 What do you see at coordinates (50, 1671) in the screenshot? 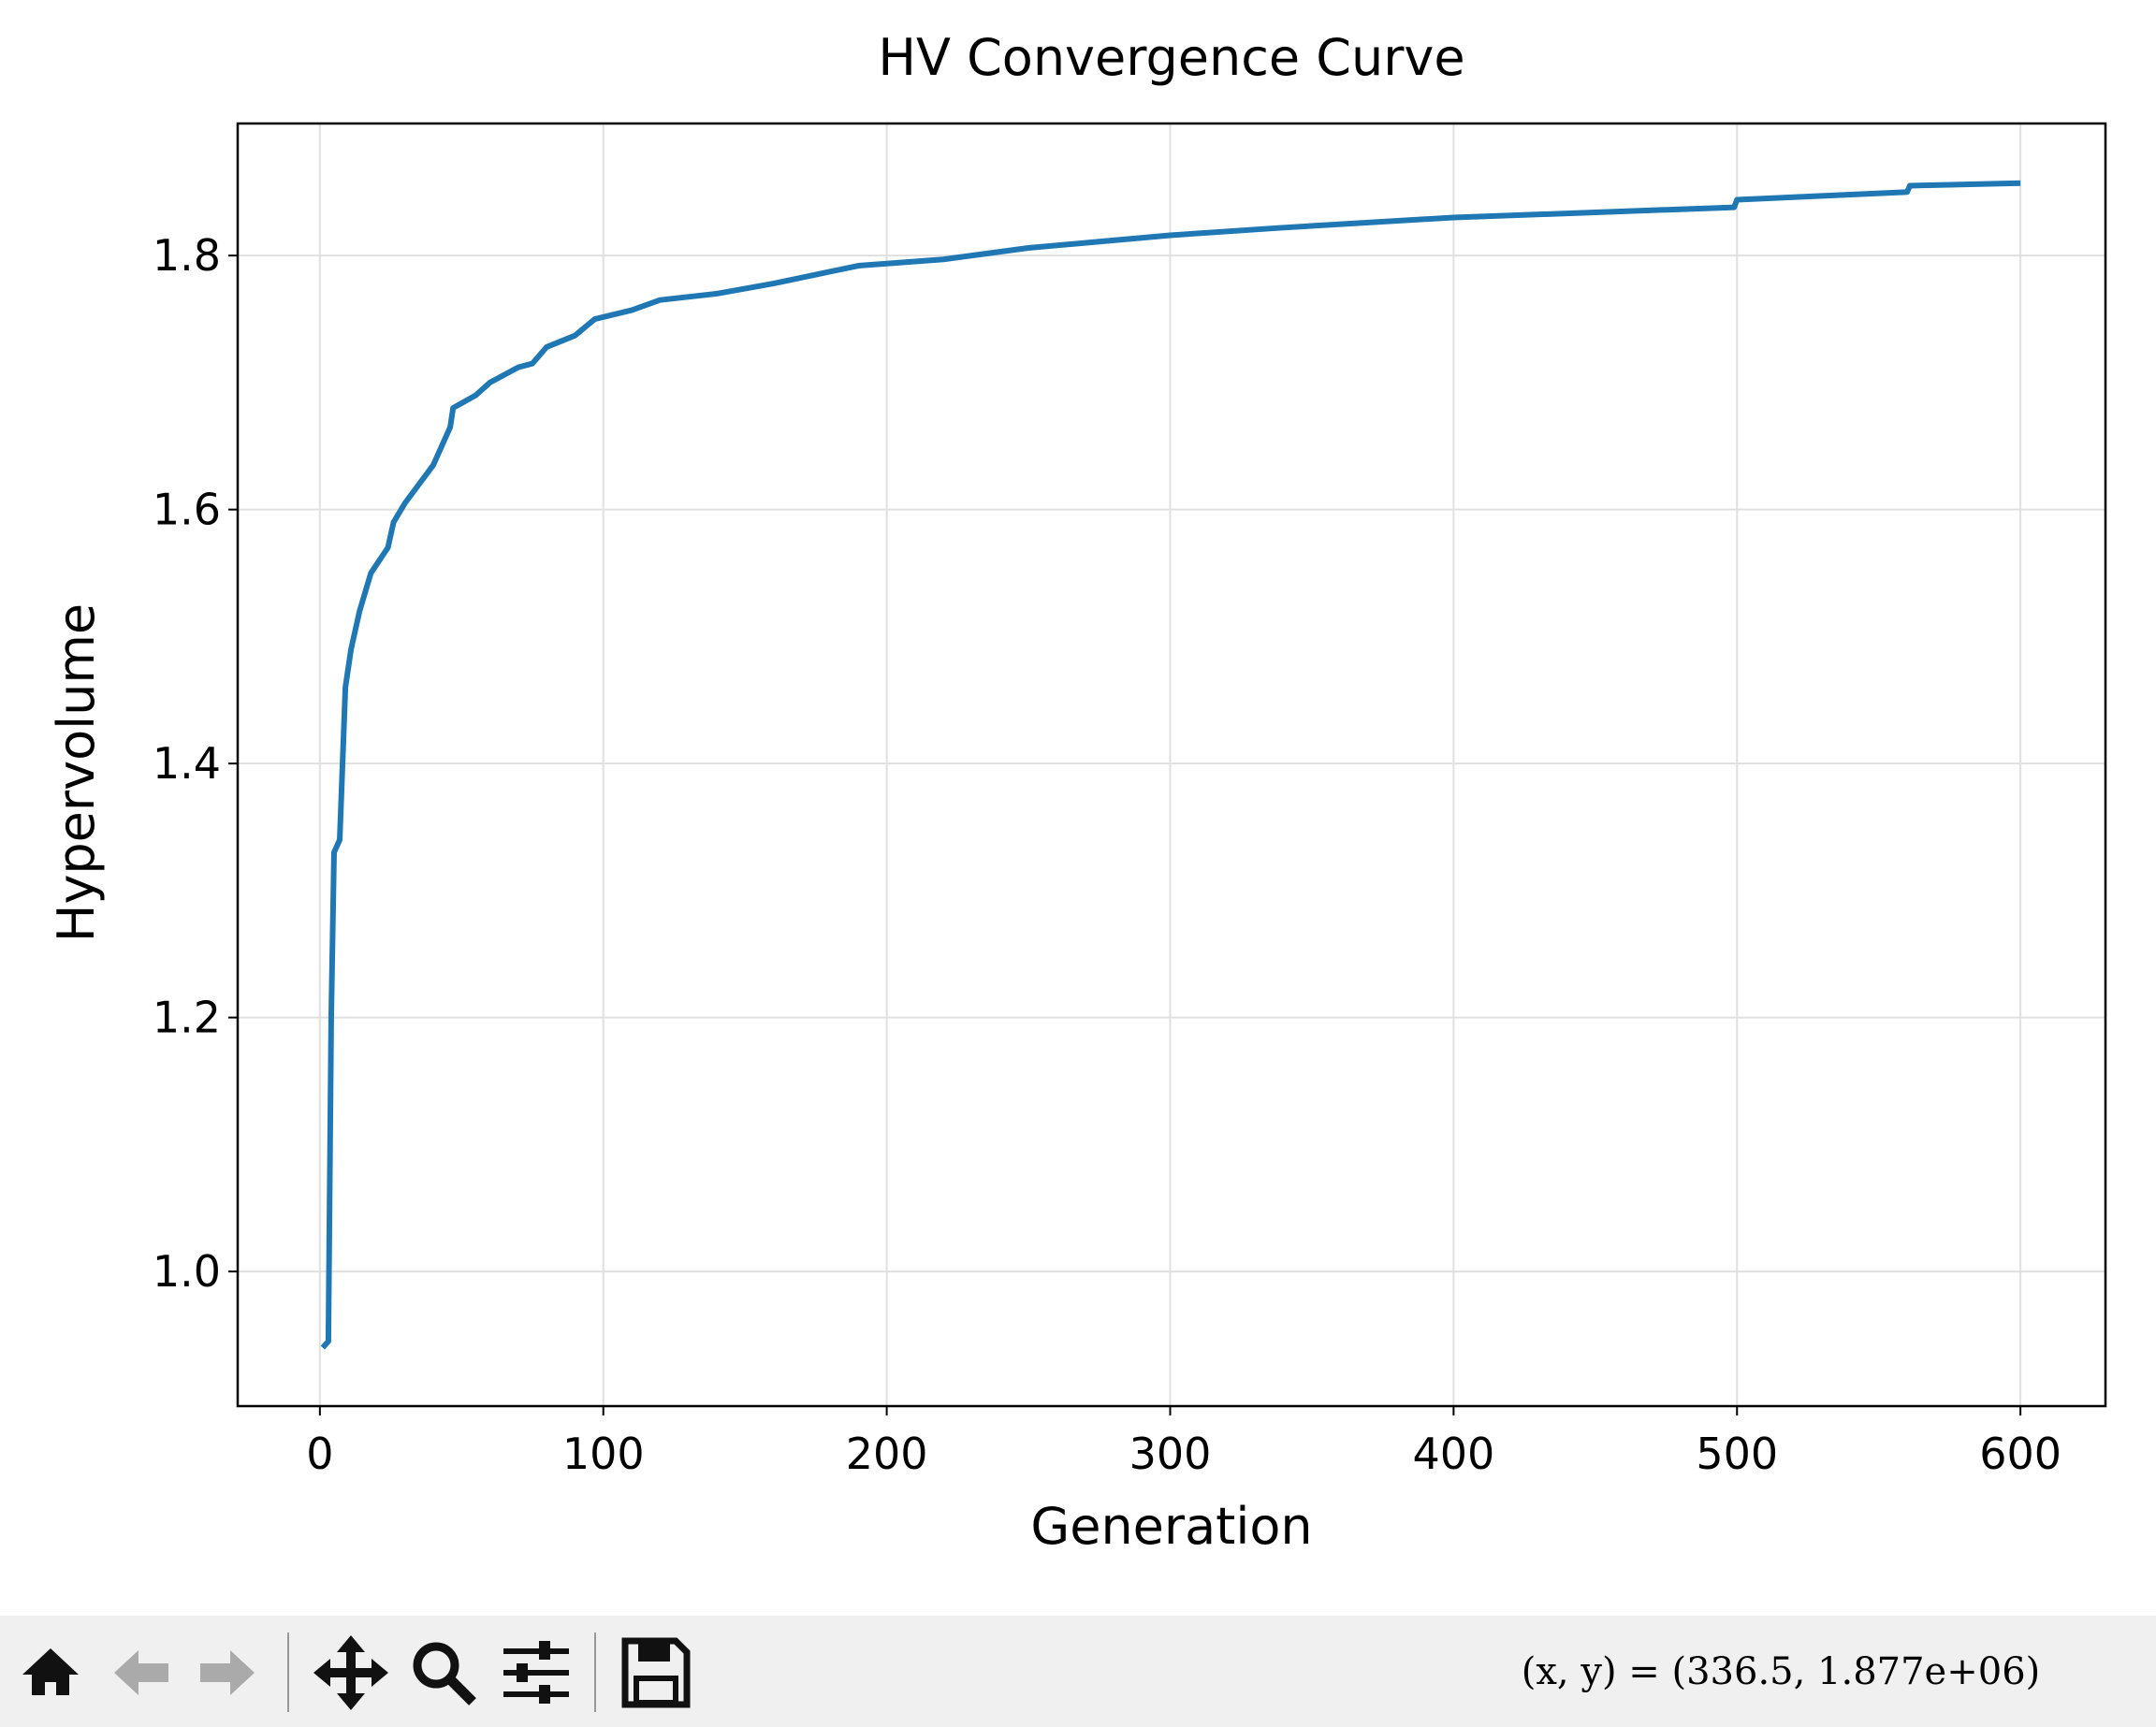
I see `home-button` at bounding box center [50, 1671].